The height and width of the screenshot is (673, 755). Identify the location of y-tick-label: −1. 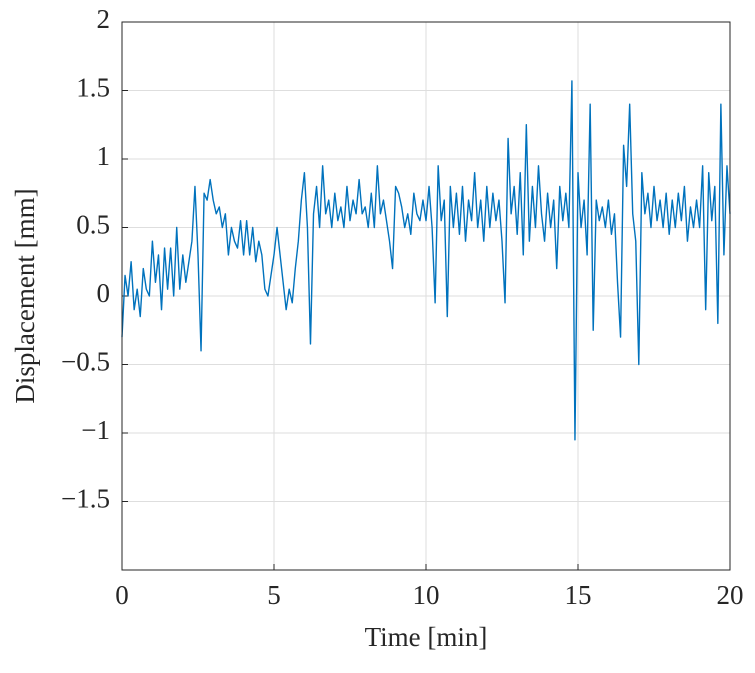
(95, 430).